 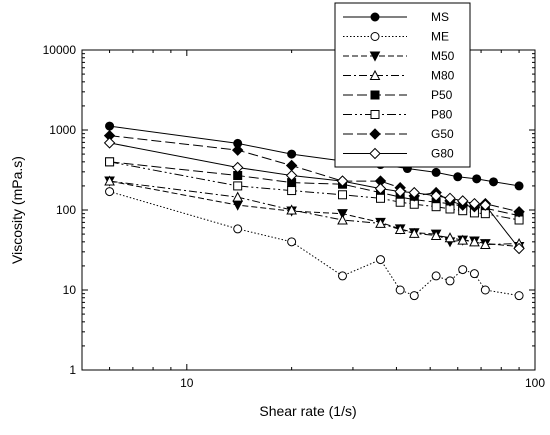 What do you see at coordinates (314, 156) in the screenshot?
I see `series-ms` at bounding box center [314, 156].